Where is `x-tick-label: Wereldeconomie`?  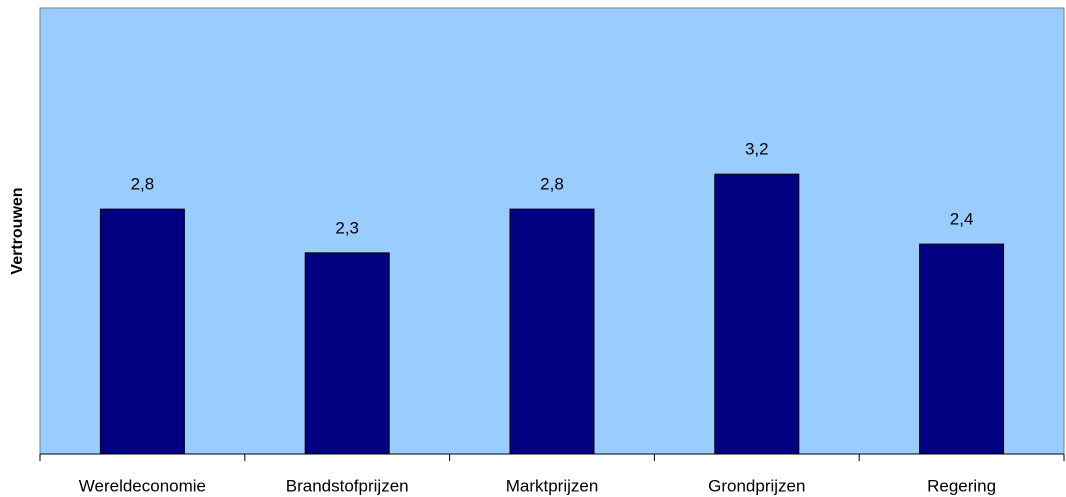 x-tick-label: Wereldeconomie is located at coordinates (142, 485).